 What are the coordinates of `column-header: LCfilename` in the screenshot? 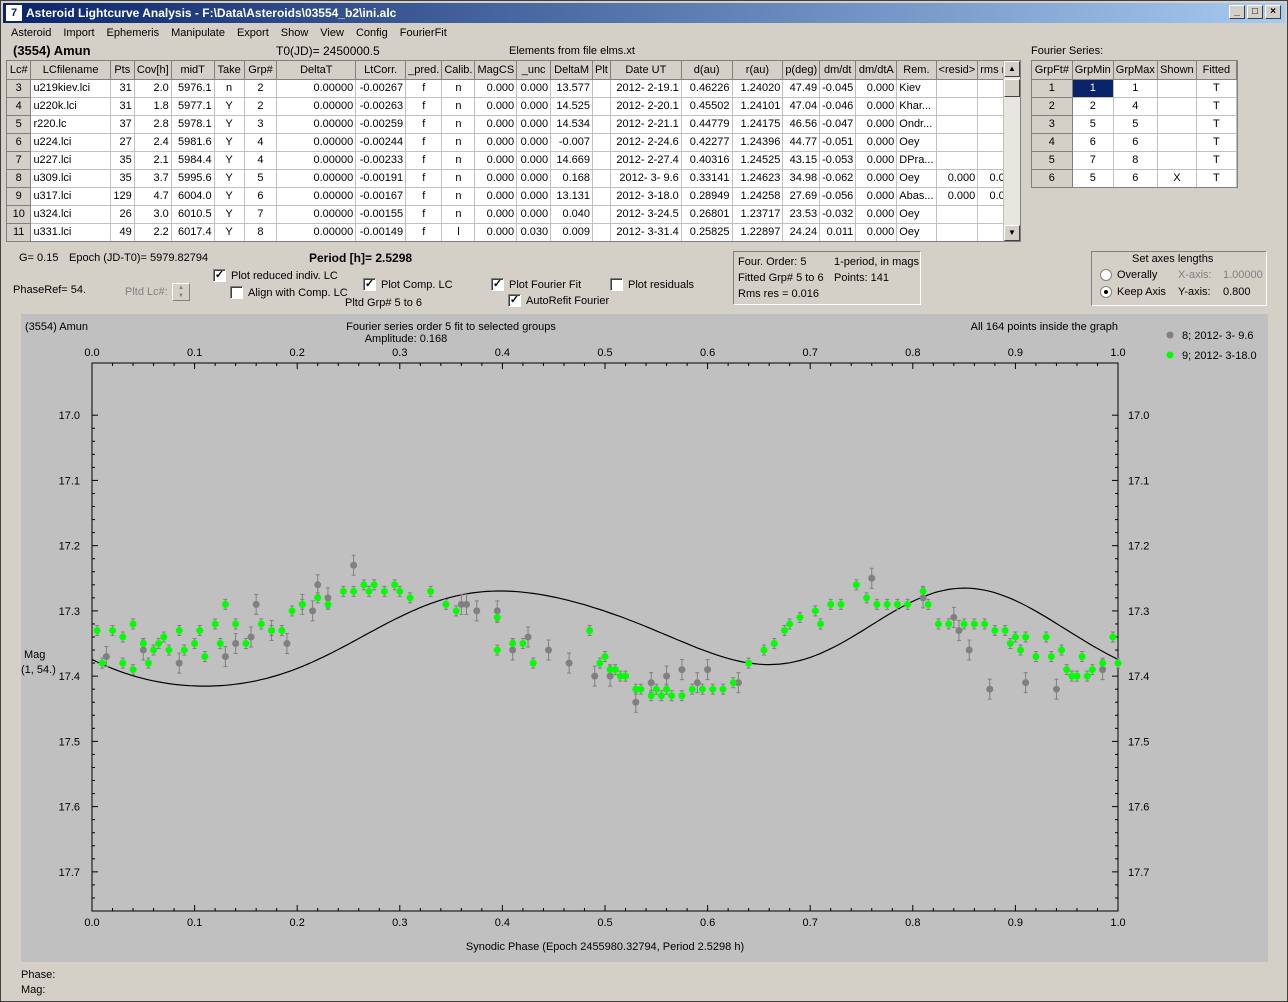 It's located at (70, 70).